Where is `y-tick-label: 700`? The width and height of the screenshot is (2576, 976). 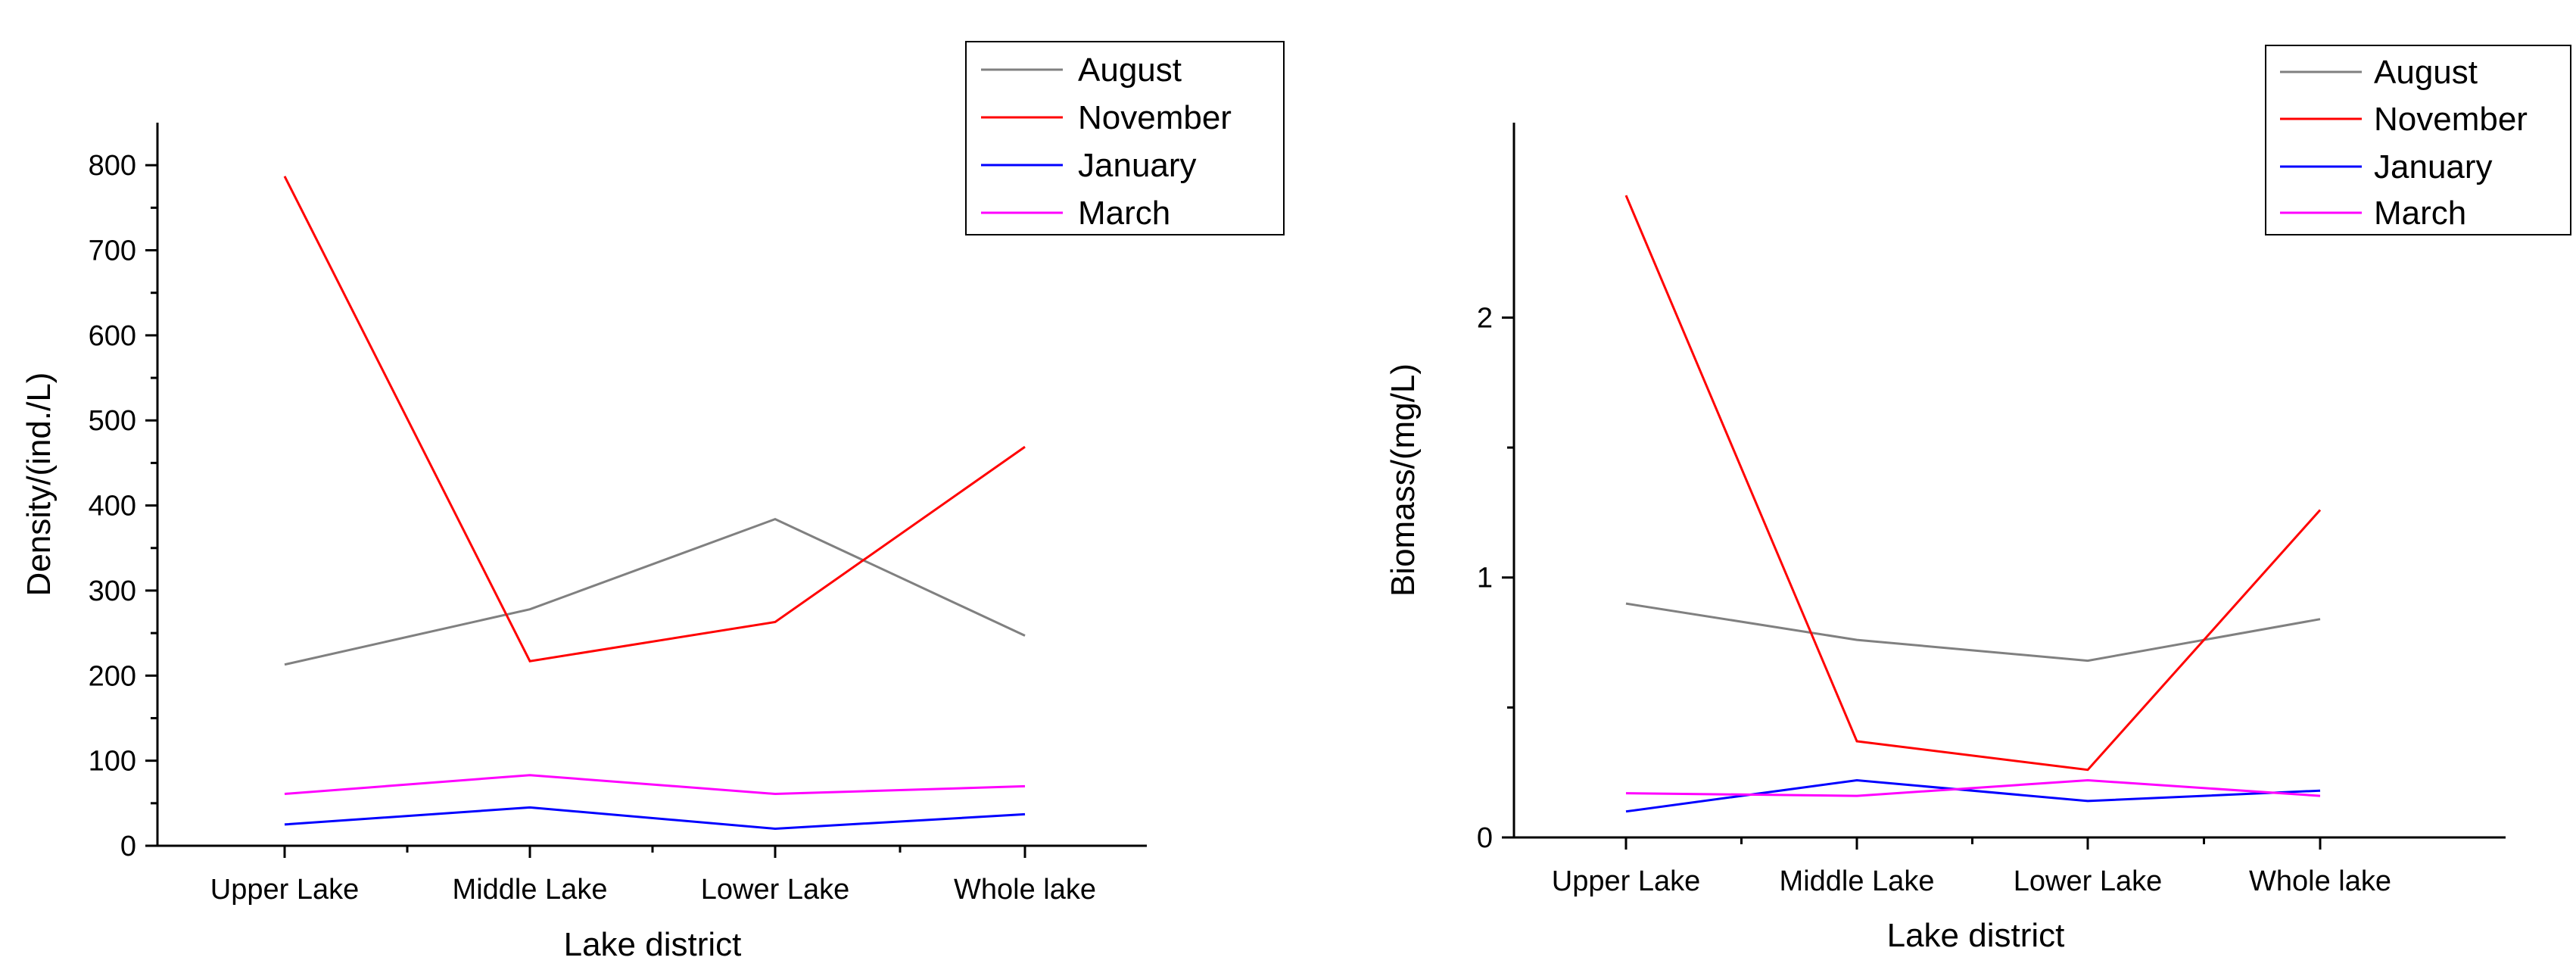 y-tick-label: 700 is located at coordinates (112, 251).